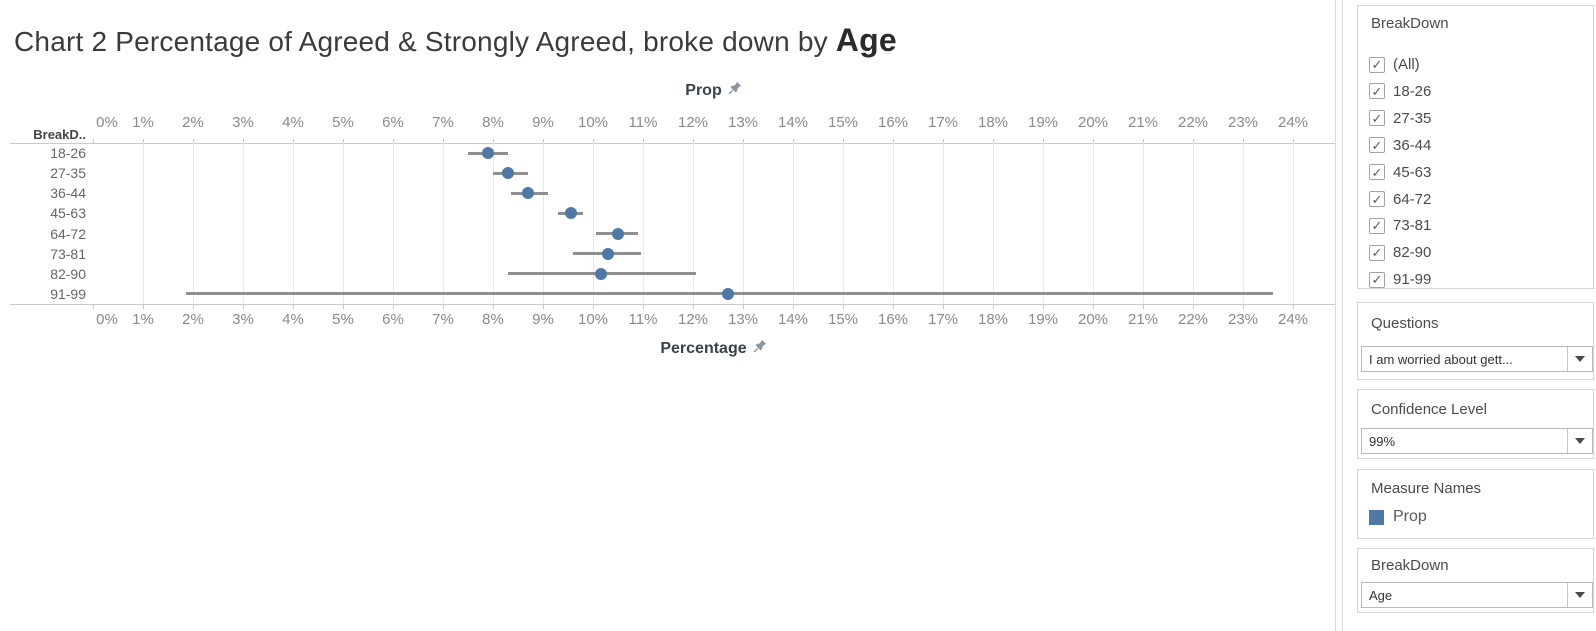 Image resolution: width=1596 pixels, height=631 pixels. Describe the element at coordinates (1043, 122) in the screenshot. I see `top-axis-tick-label: 19%` at that location.